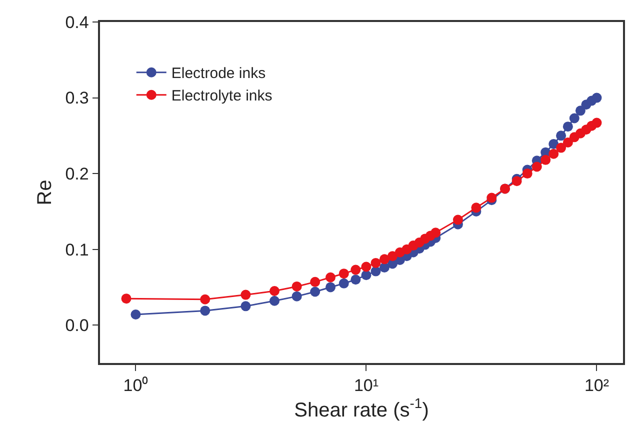  Describe the element at coordinates (77, 98) in the screenshot. I see `y-tick-label: 0.3` at that location.